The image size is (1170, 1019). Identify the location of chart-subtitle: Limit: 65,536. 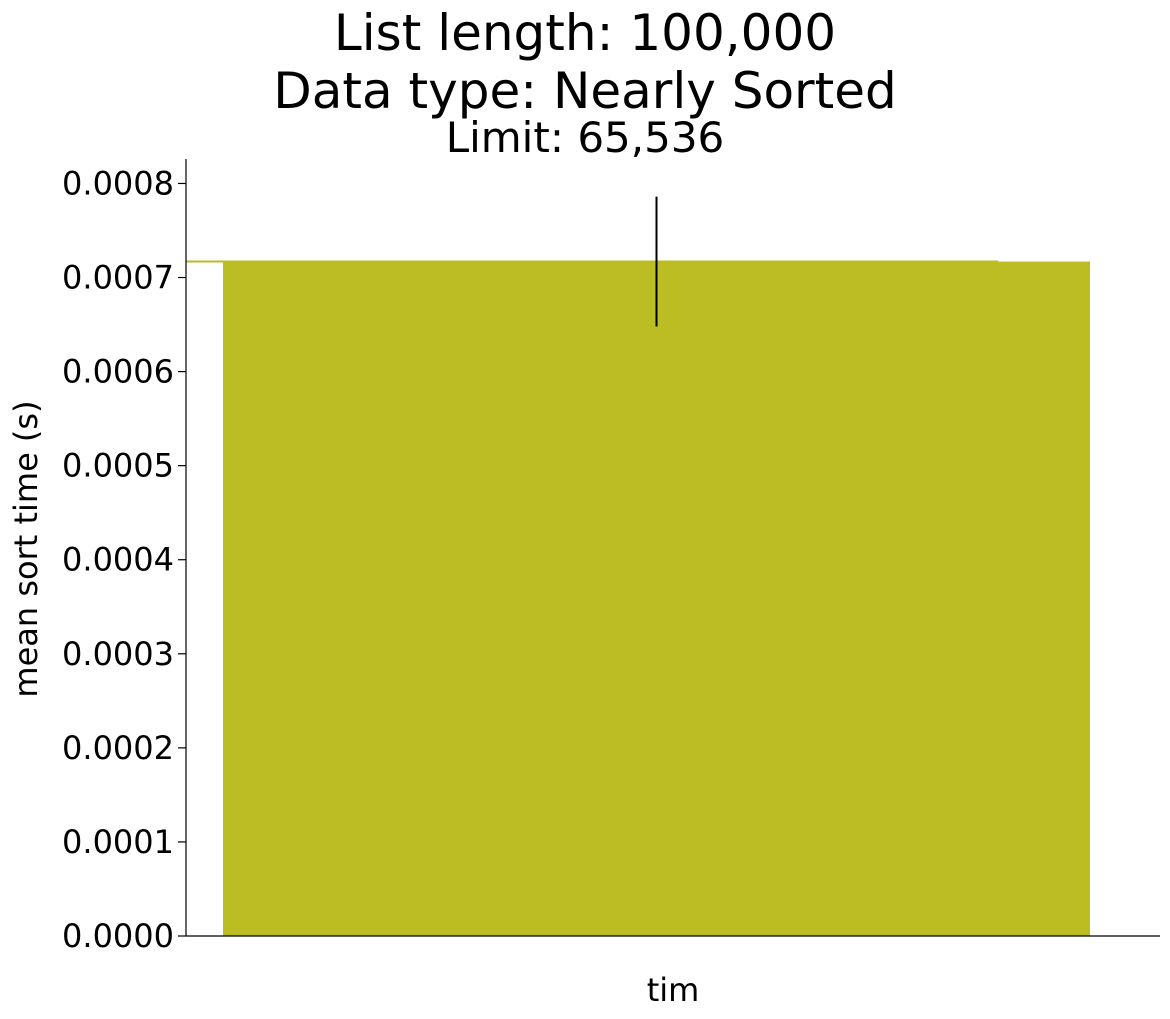
(585, 137).